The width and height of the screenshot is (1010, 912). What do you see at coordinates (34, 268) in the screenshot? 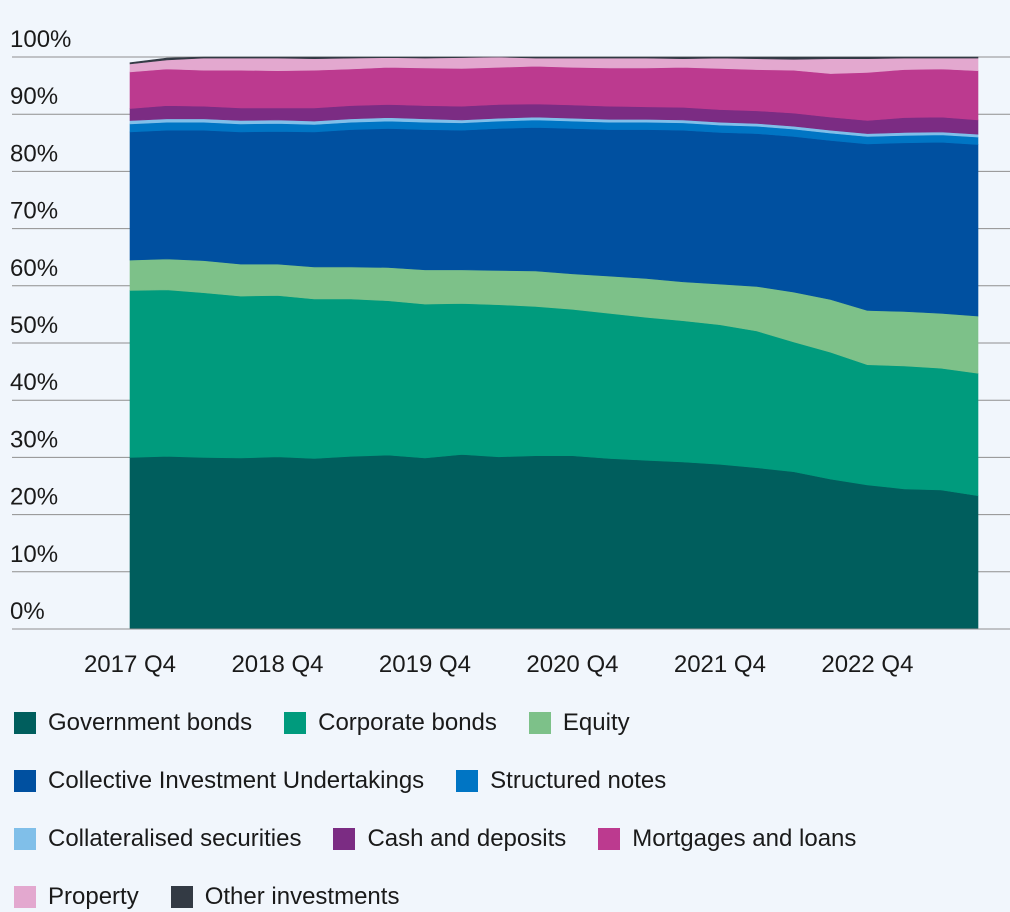
I see `y-tick-60: 60%` at bounding box center [34, 268].